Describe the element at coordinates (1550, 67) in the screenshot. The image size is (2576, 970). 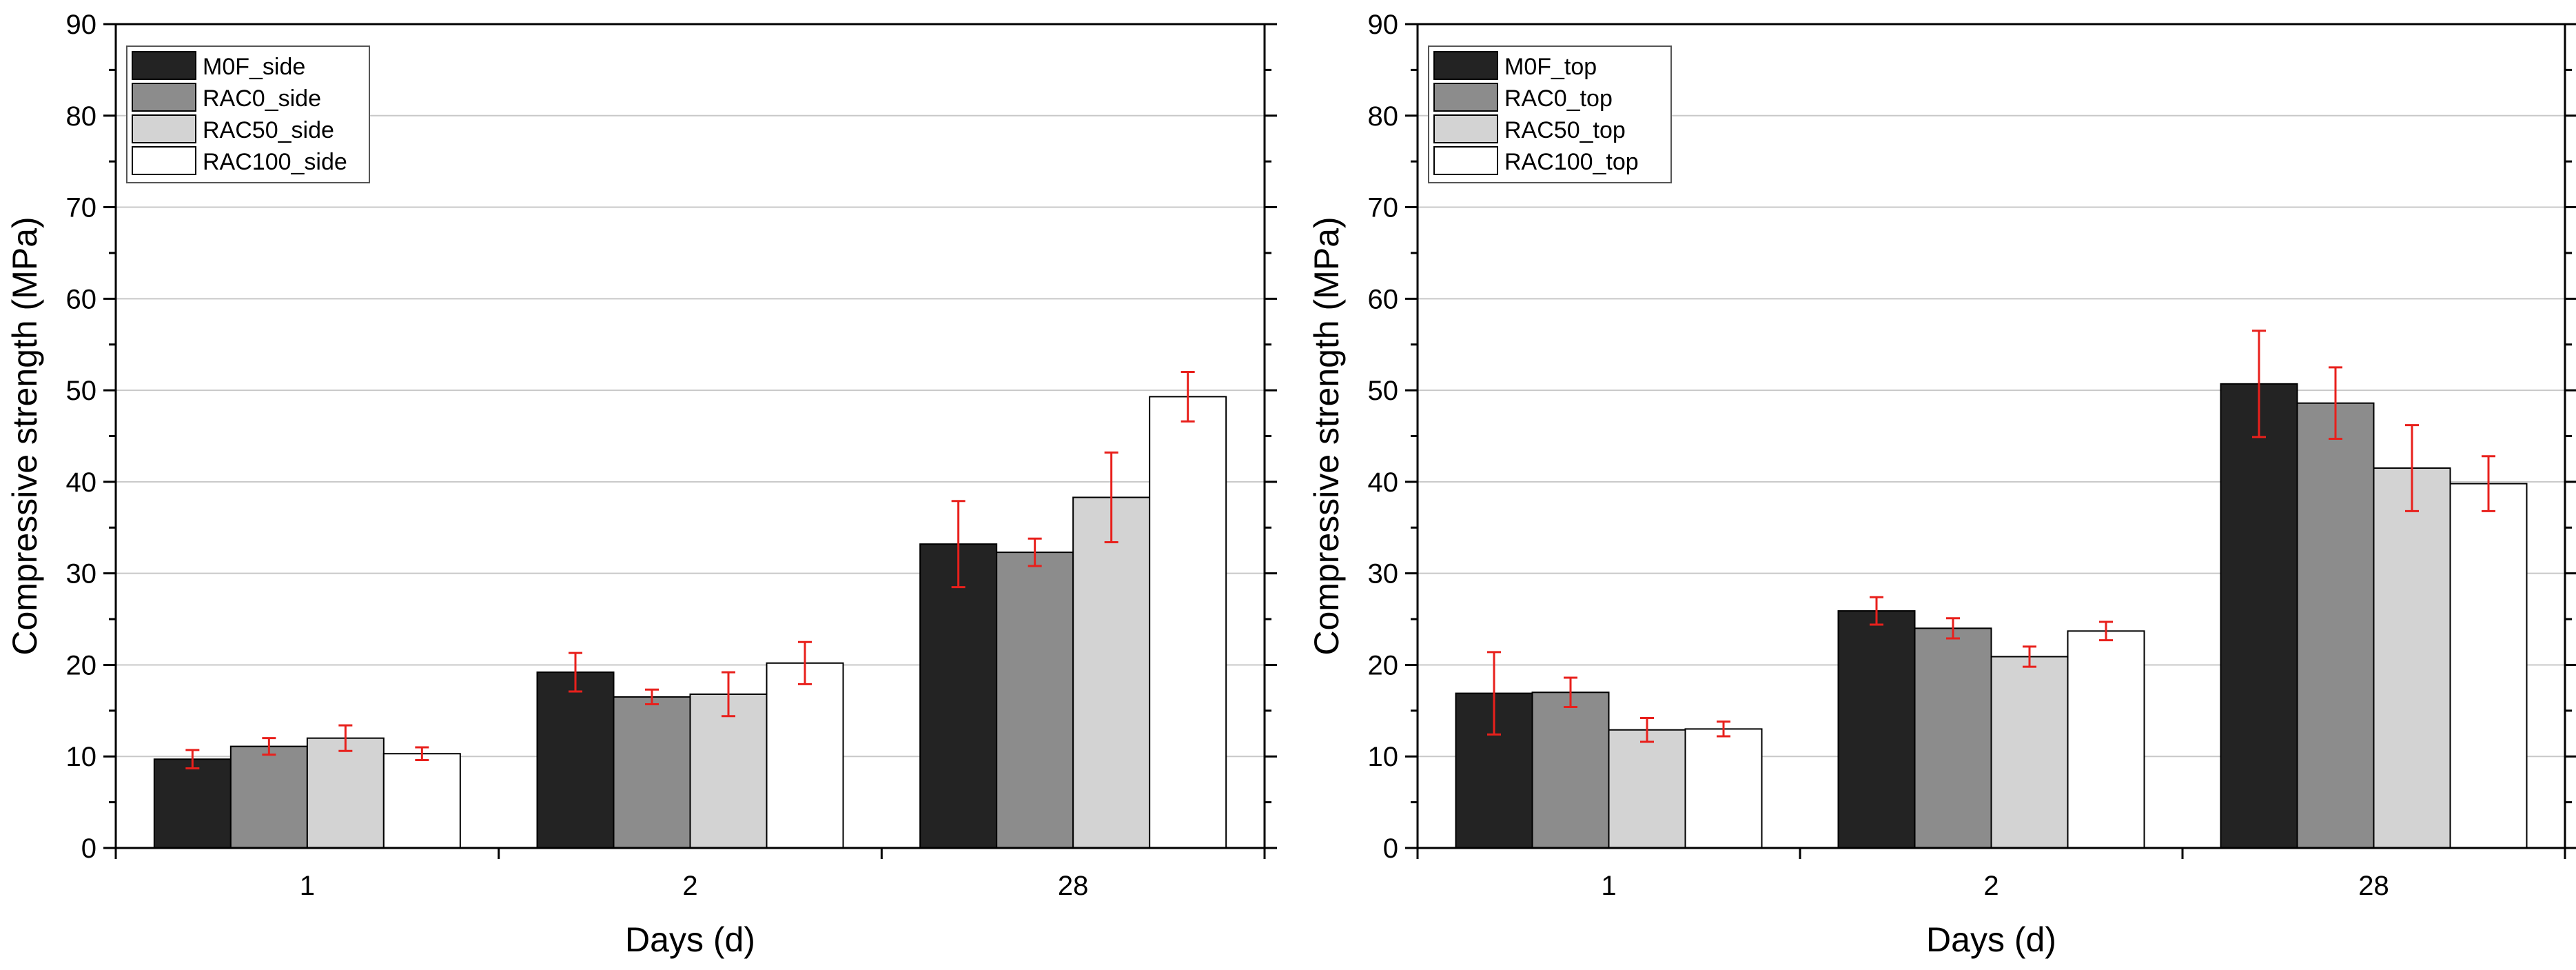
I see `legend-label: M0F_top` at that location.